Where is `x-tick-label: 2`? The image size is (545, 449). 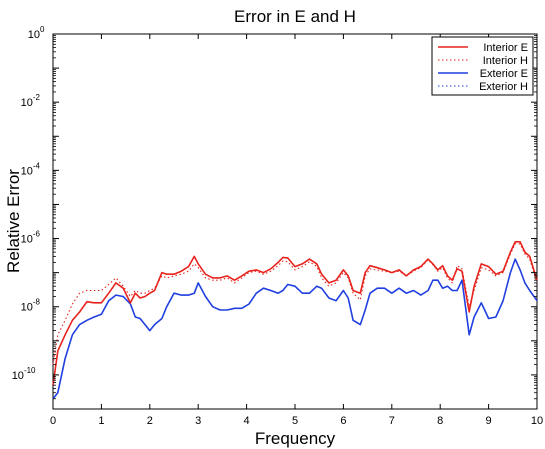
x-tick-label: 2 is located at coordinates (150, 421).